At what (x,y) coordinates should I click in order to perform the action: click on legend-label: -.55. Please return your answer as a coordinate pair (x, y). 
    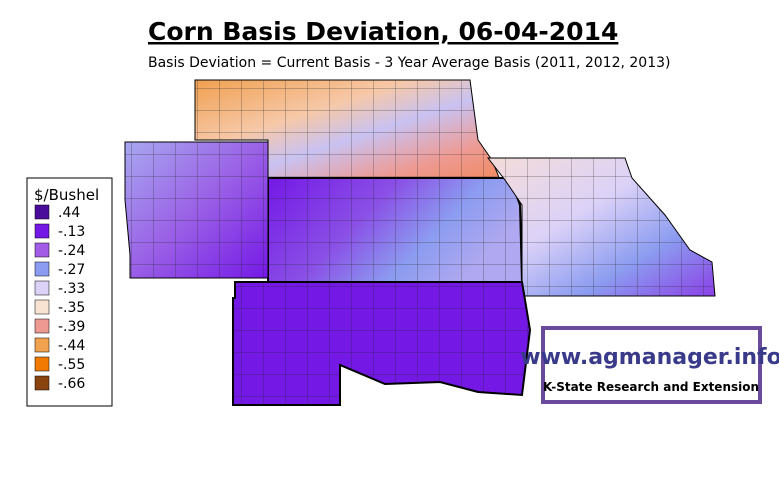
    Looking at the image, I should click on (71, 365).